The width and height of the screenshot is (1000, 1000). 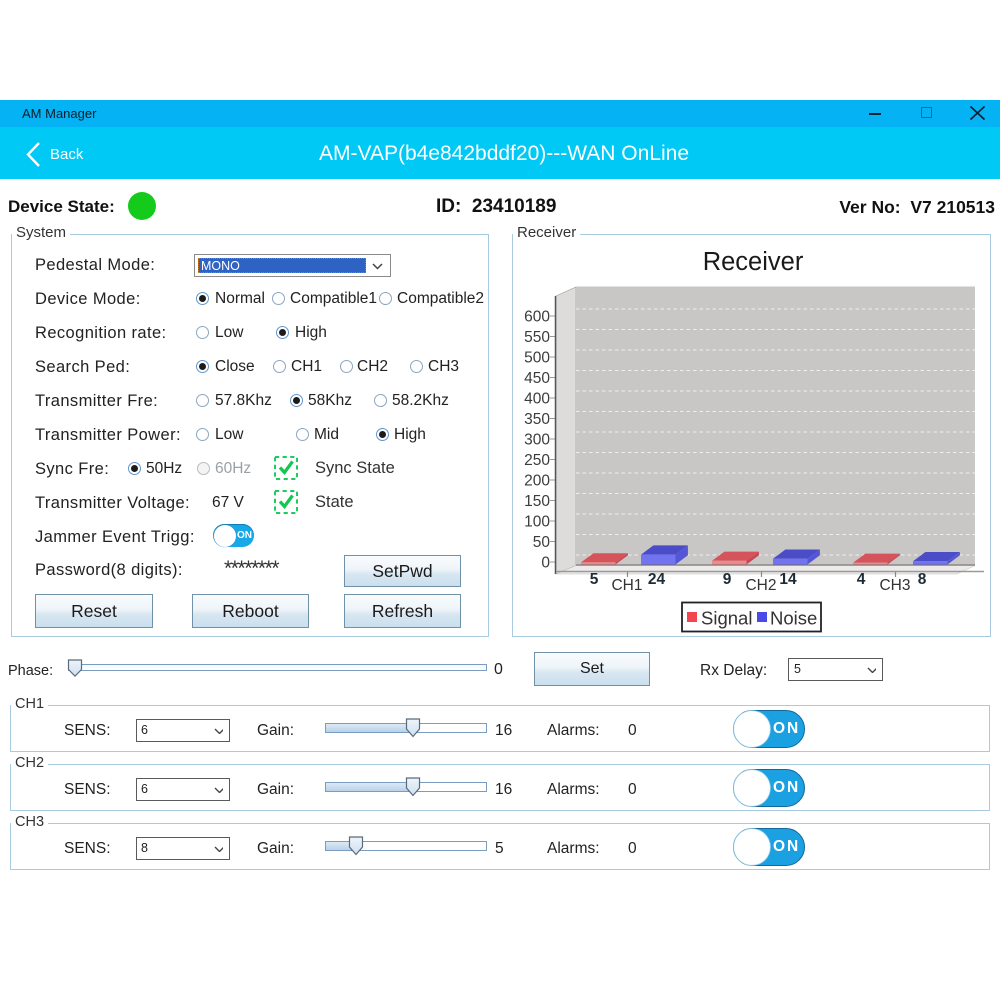 I want to click on svg-text: 200, so click(x=537, y=481).